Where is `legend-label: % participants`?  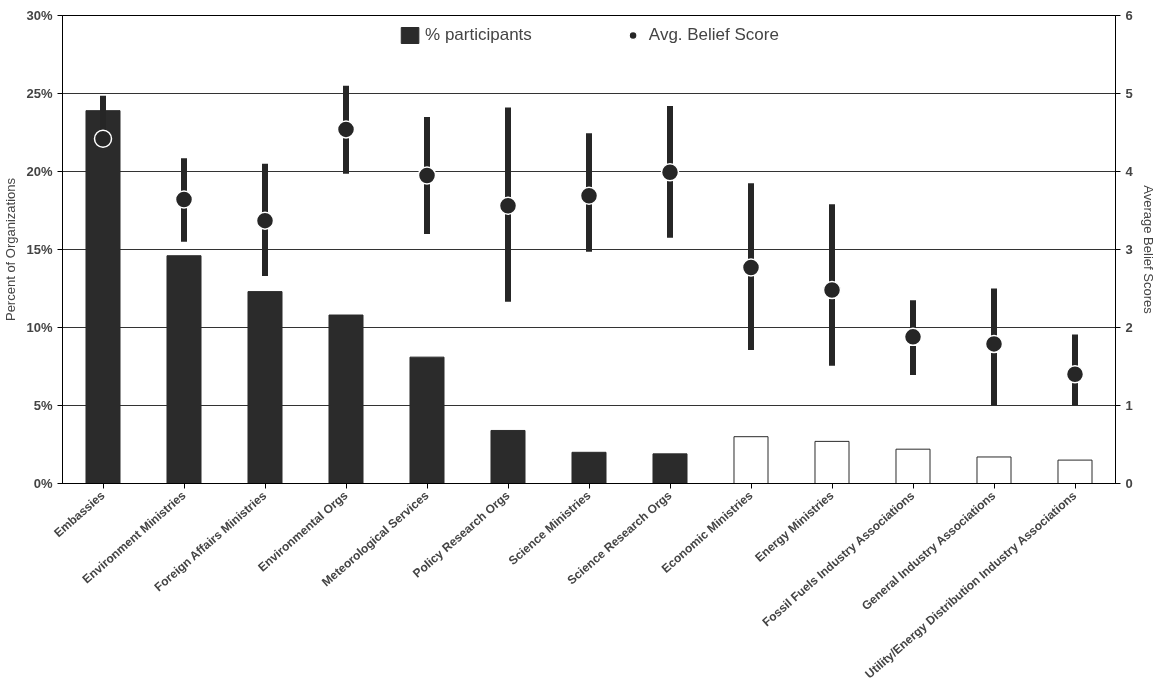 legend-label: % participants is located at coordinates (478, 35).